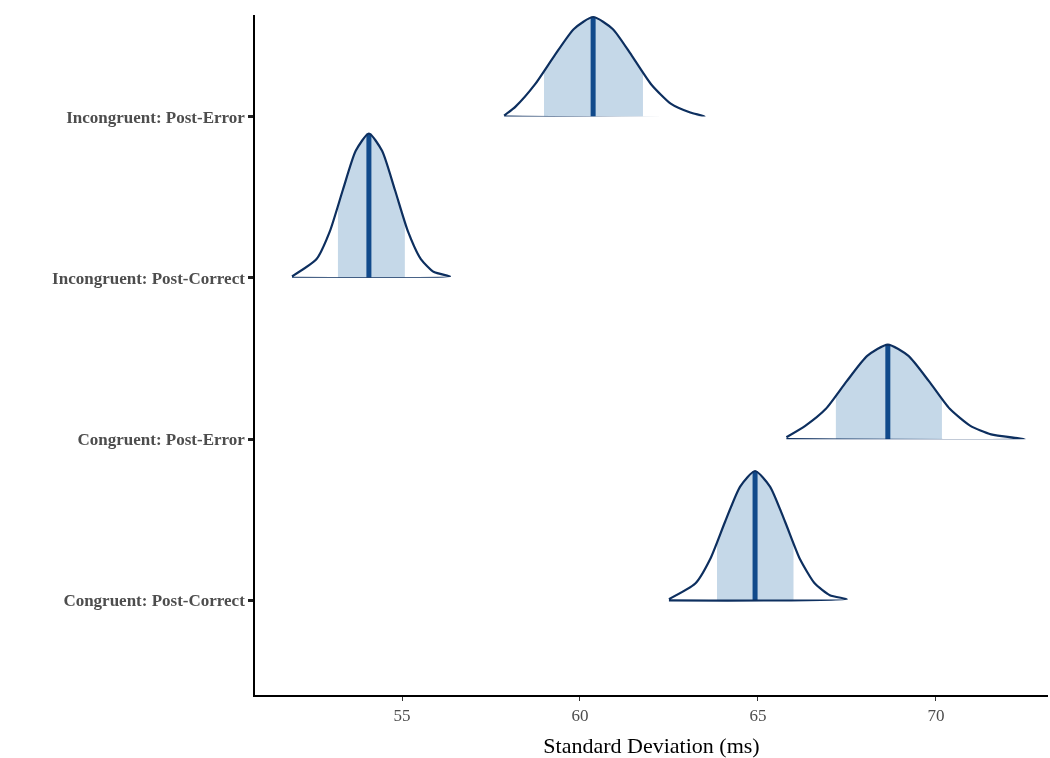 The height and width of the screenshot is (758, 1050). Describe the element at coordinates (580, 716) in the screenshot. I see `x-tick-label: 60` at that location.